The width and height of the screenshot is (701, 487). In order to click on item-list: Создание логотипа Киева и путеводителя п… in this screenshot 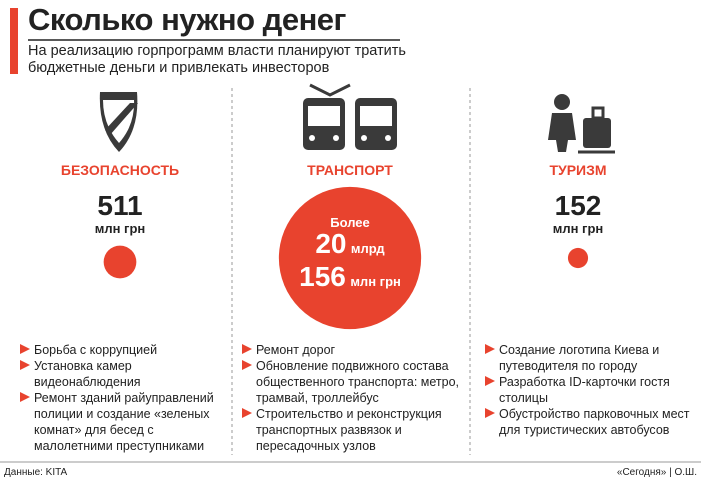, I will do `click(587, 390)`.